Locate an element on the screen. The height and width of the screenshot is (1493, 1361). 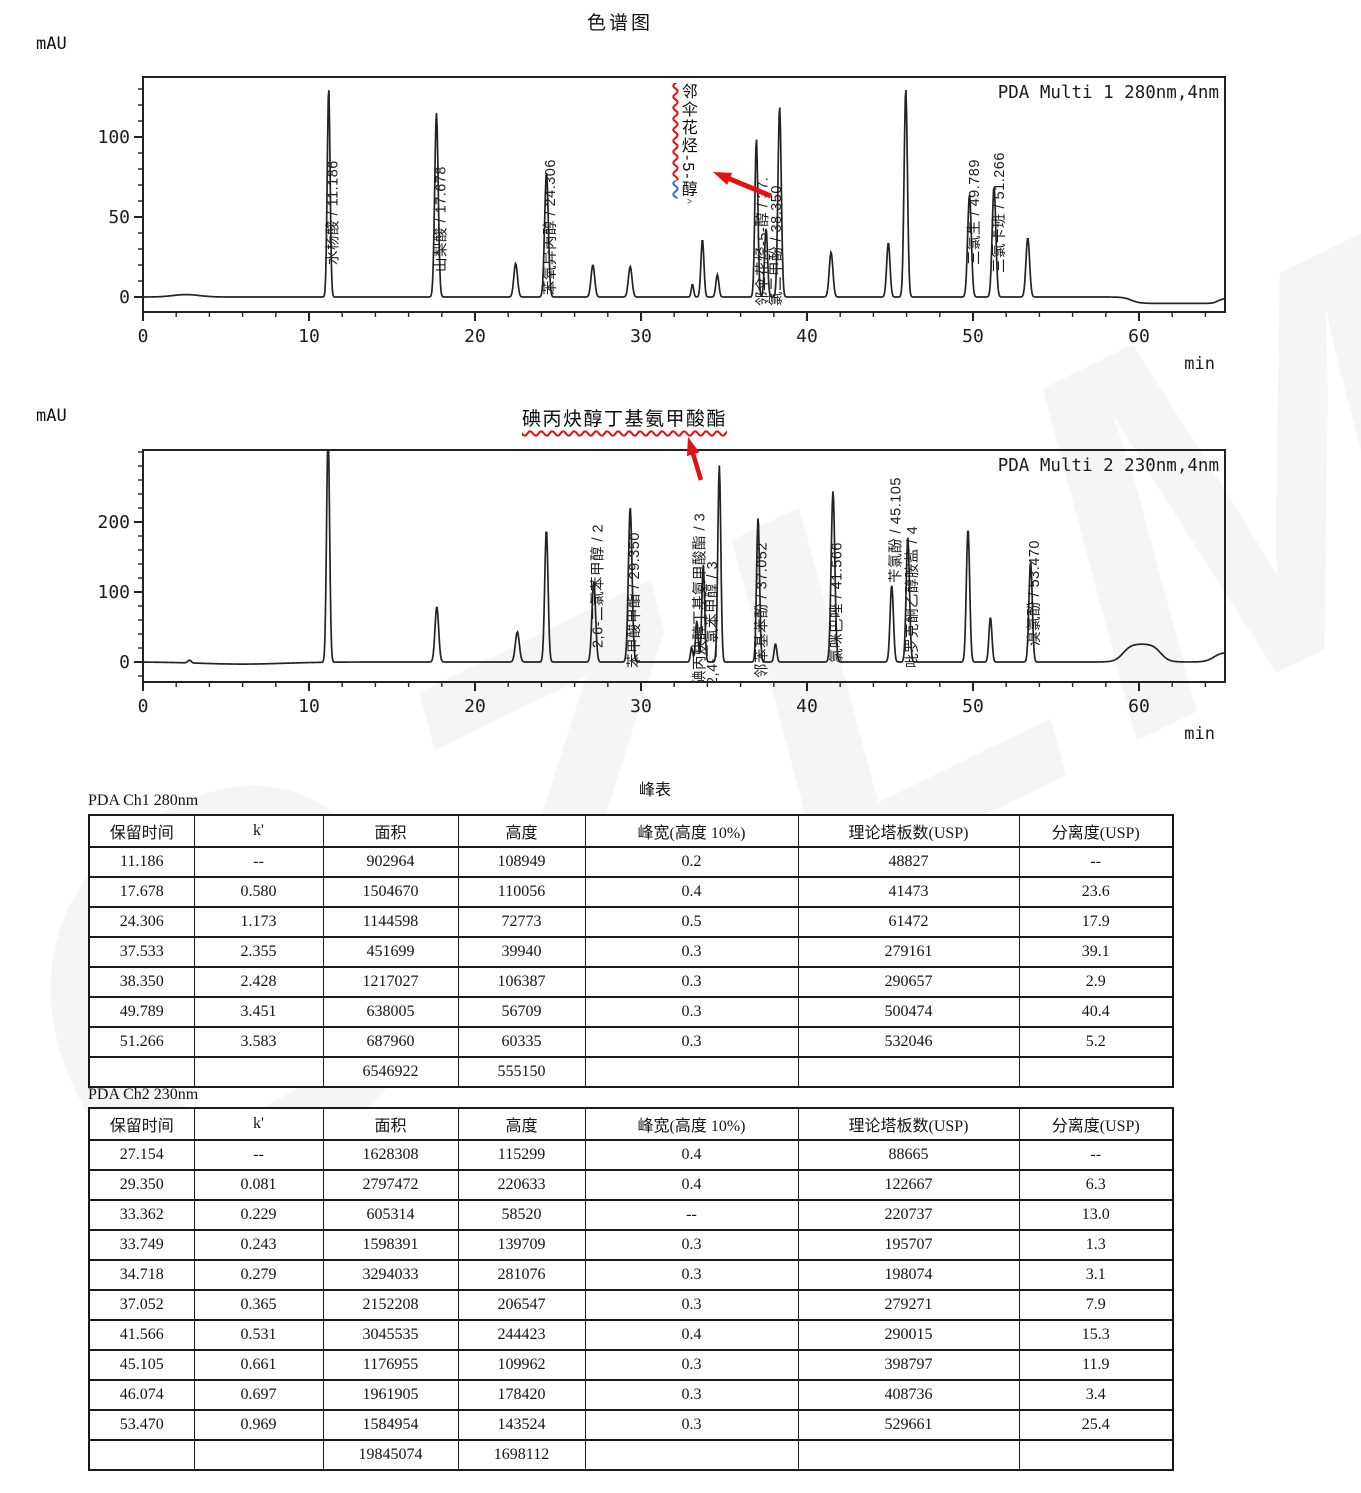
table-cell: 178420 is located at coordinates (521, 1395).